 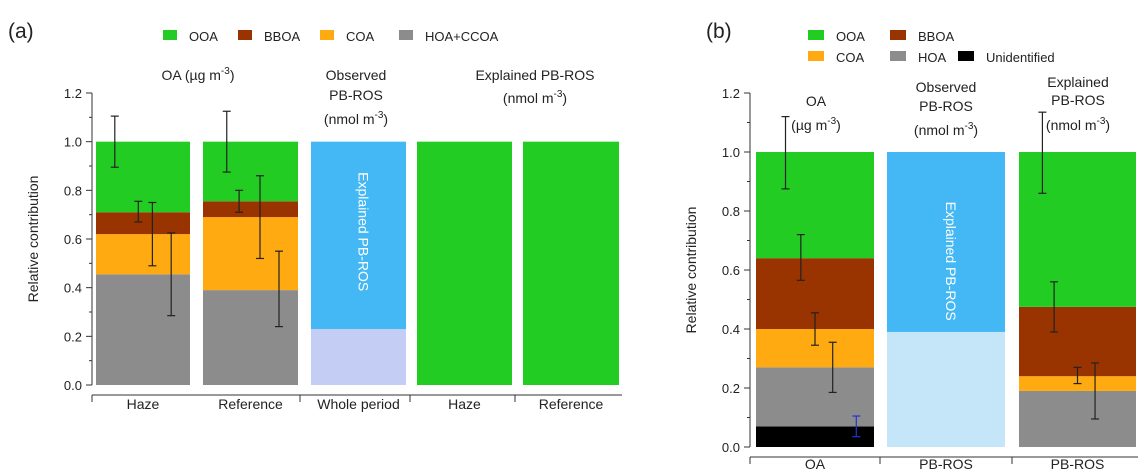 I want to click on title-text: OA, so click(x=816, y=101).